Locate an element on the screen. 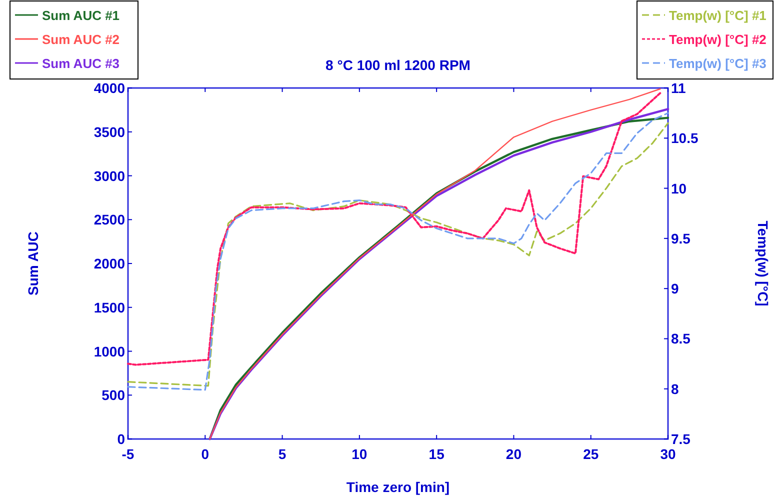  y2-tick-label: 8 is located at coordinates (675, 388).